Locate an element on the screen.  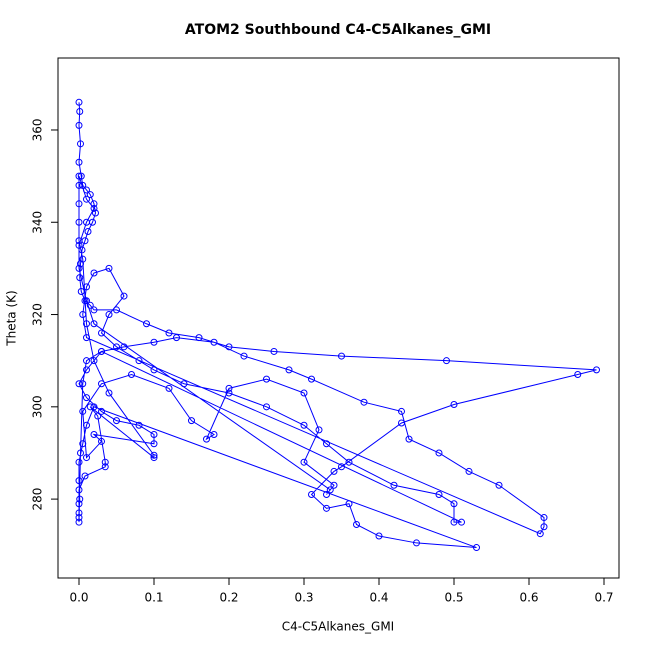
x-tick-label: 0.4 is located at coordinates (378, 598).